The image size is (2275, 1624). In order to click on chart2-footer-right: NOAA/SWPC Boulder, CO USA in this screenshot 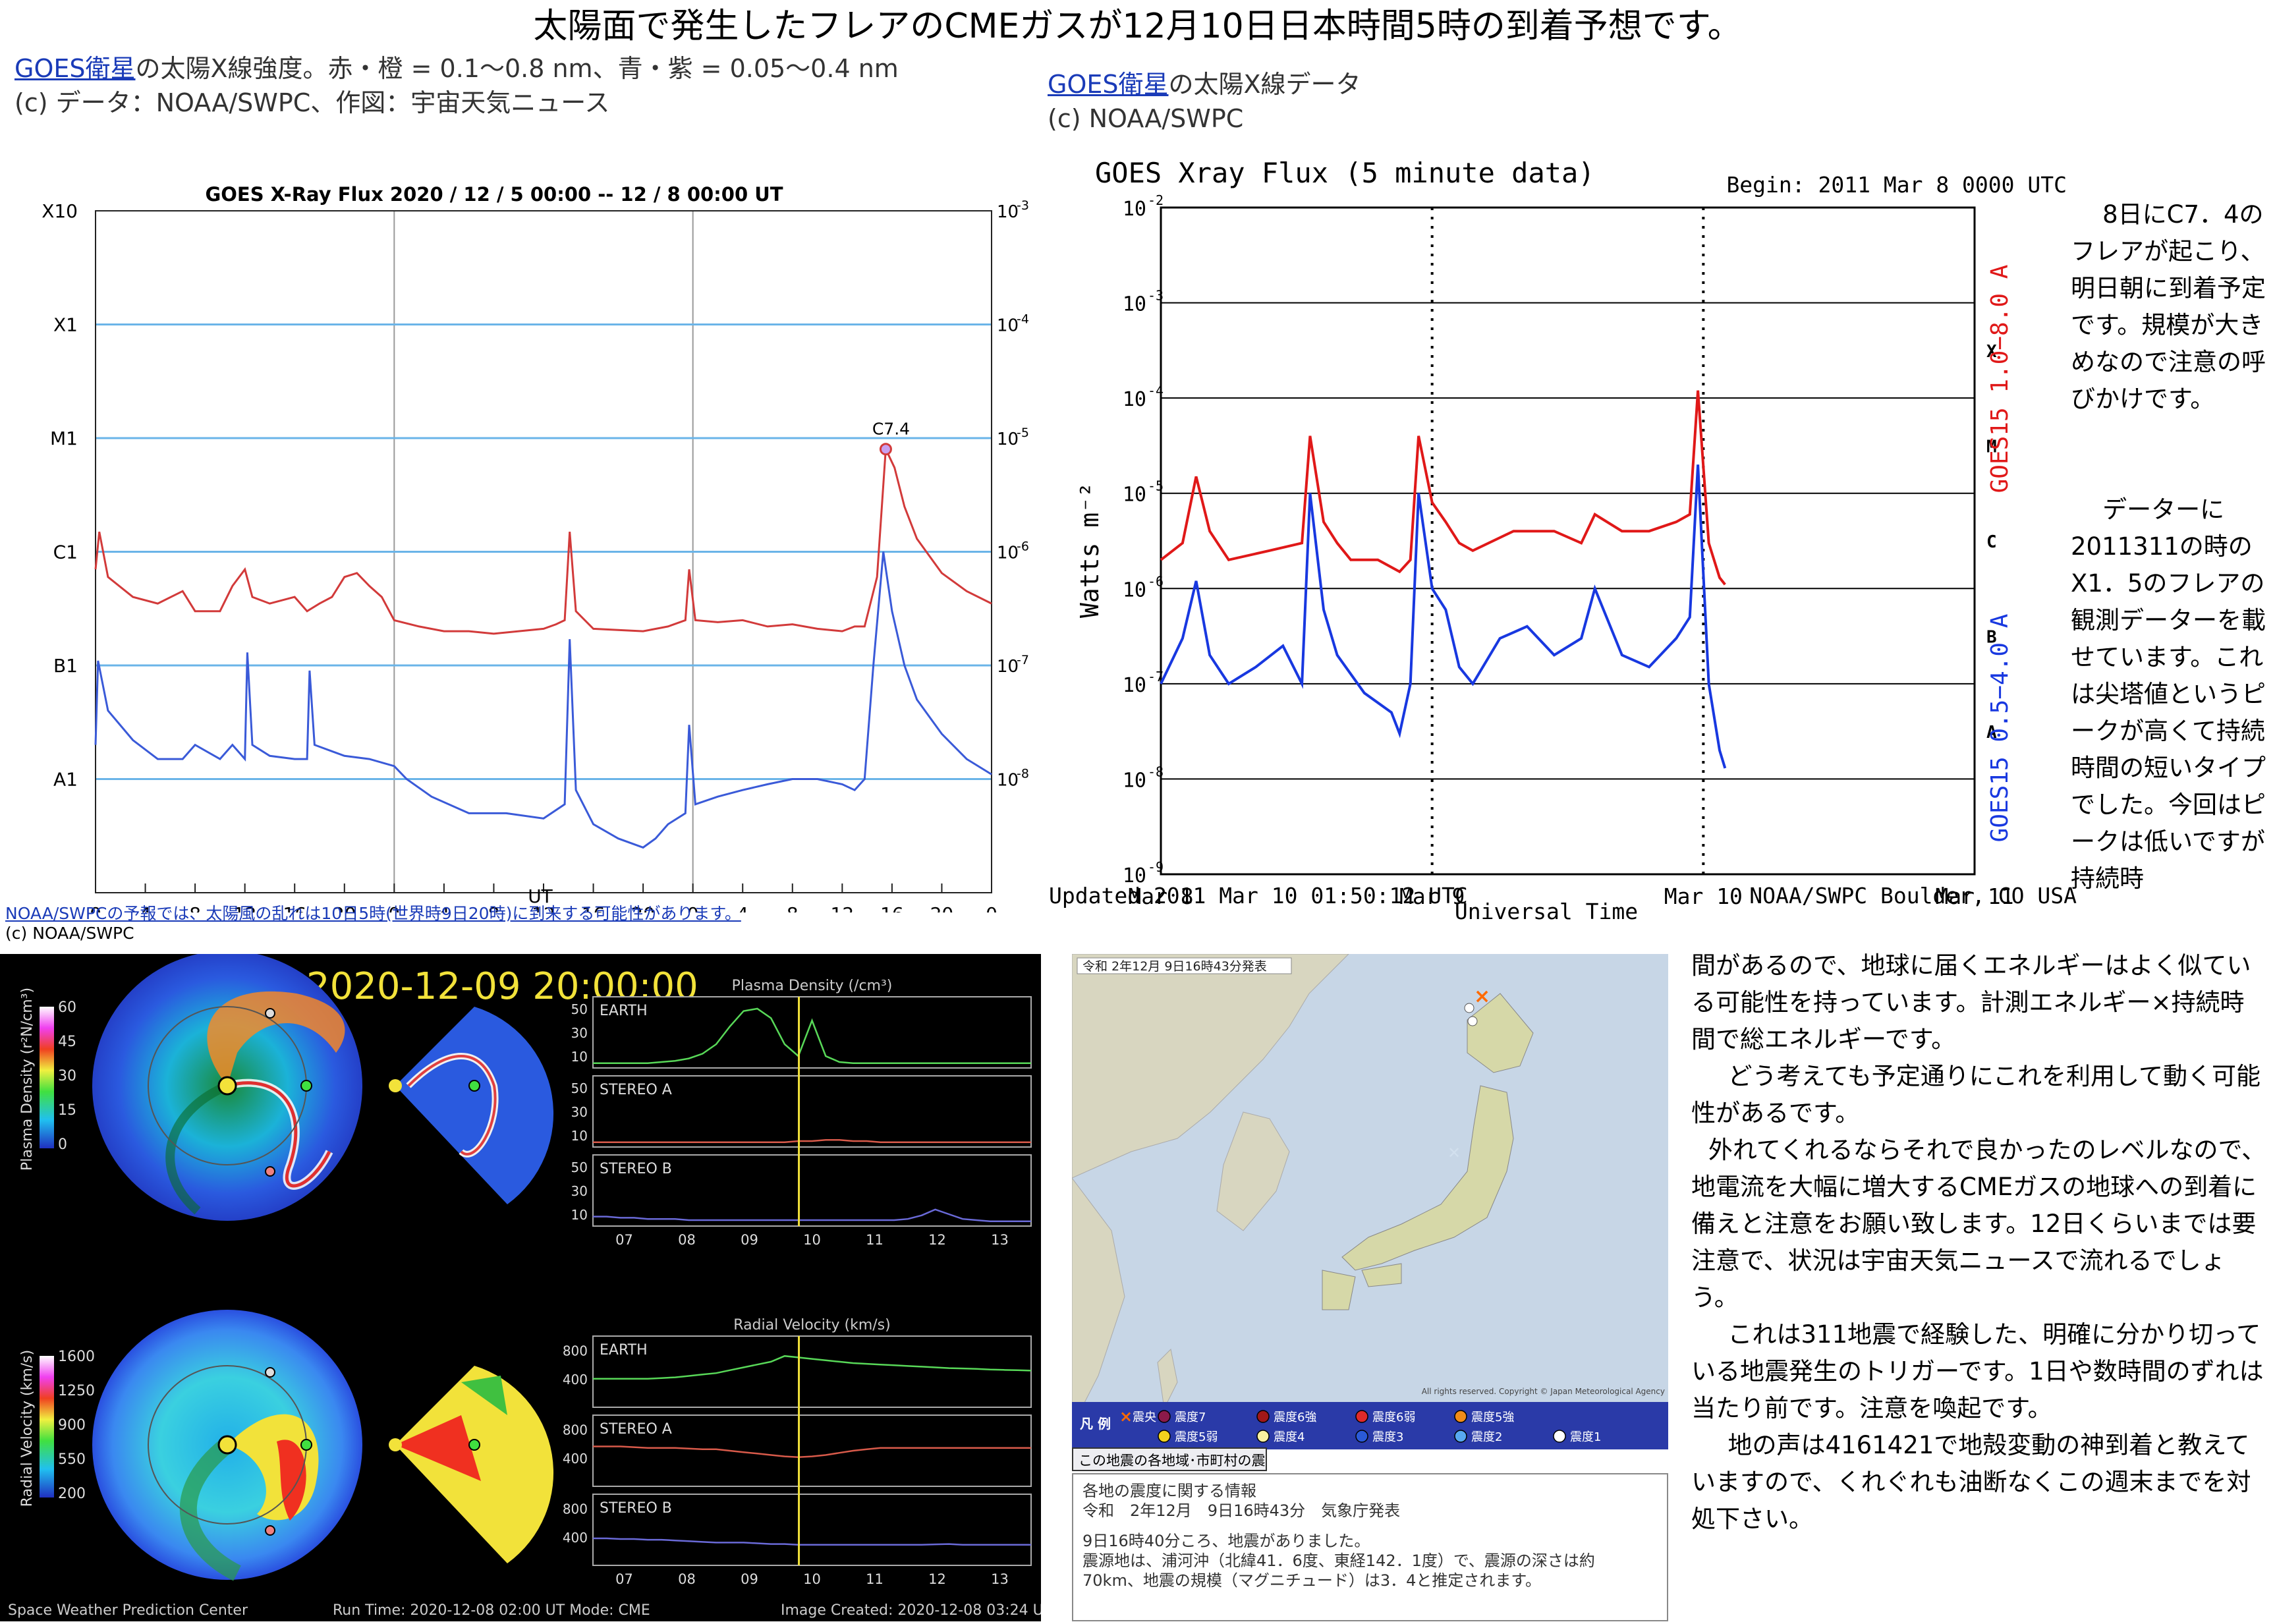, I will do `click(1913, 896)`.